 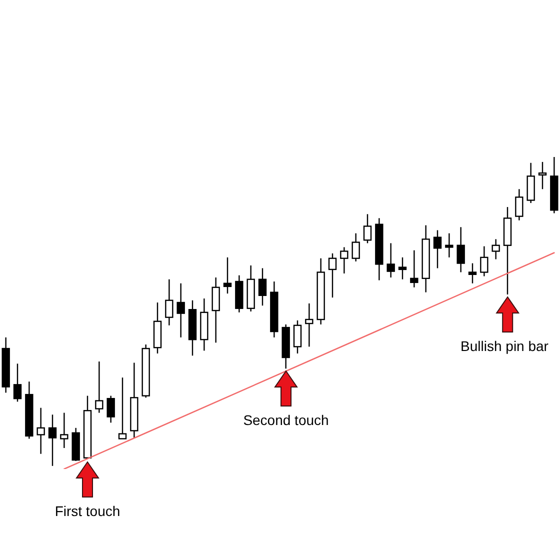 I want to click on annotation: Bullish pin bar, so click(x=504, y=346).